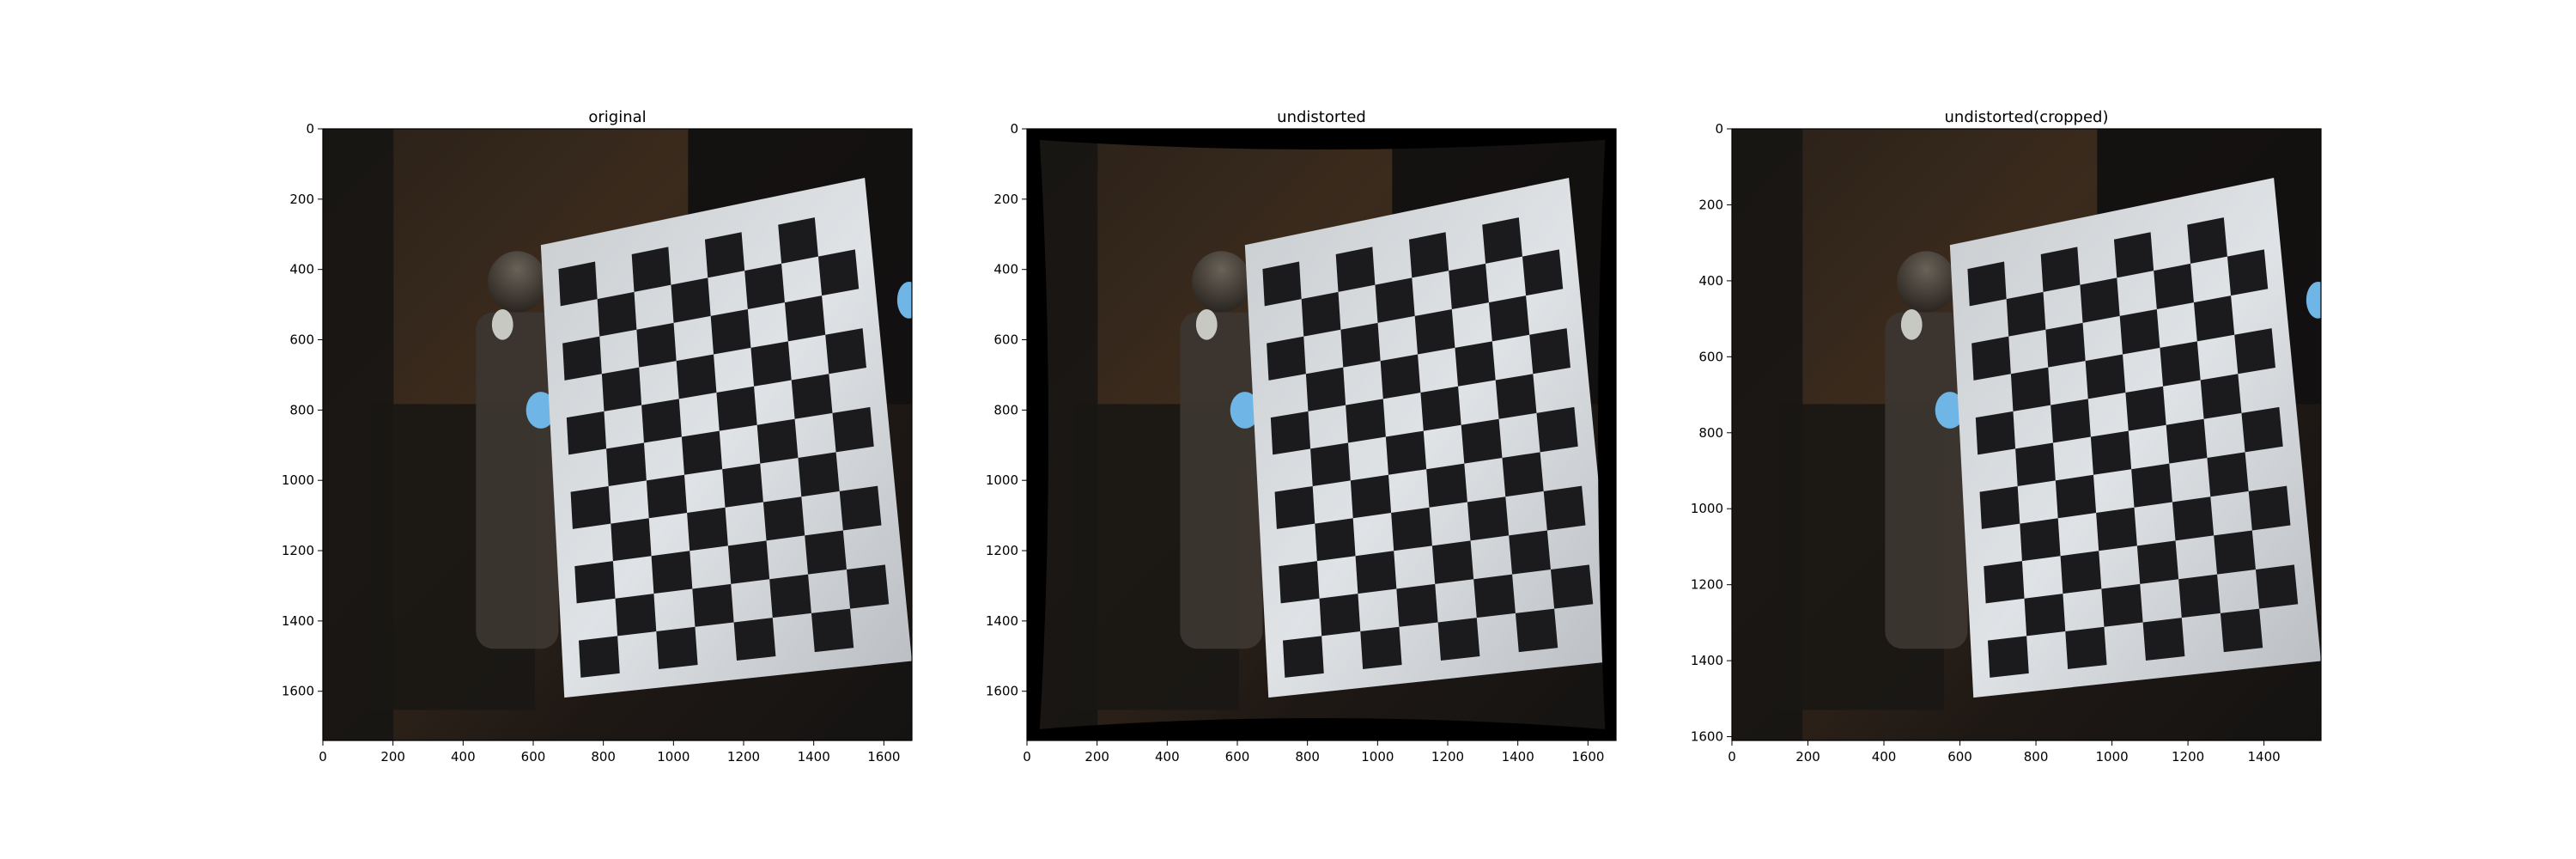 The image size is (2576, 859). I want to click on x-tick-label: 200, so click(1096, 757).